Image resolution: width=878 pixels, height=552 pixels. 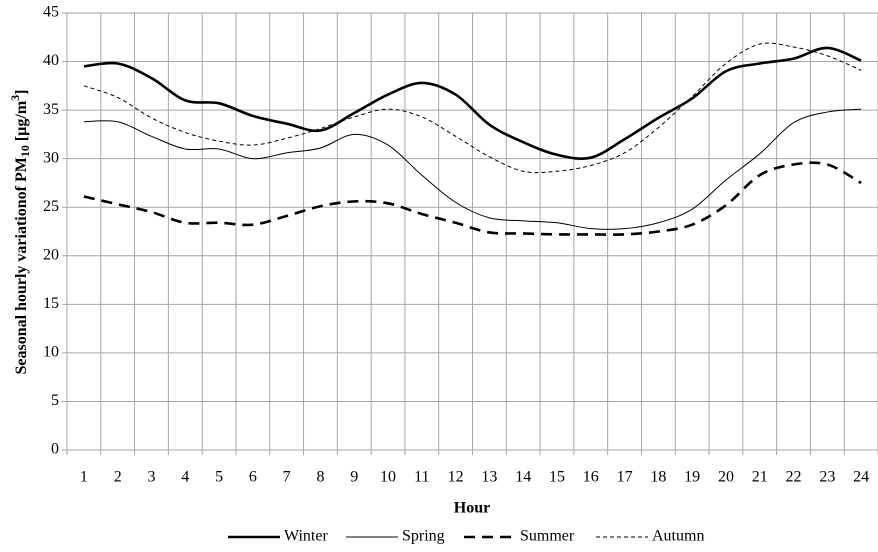 I want to click on x-tick-label: 1, so click(x=84, y=477).